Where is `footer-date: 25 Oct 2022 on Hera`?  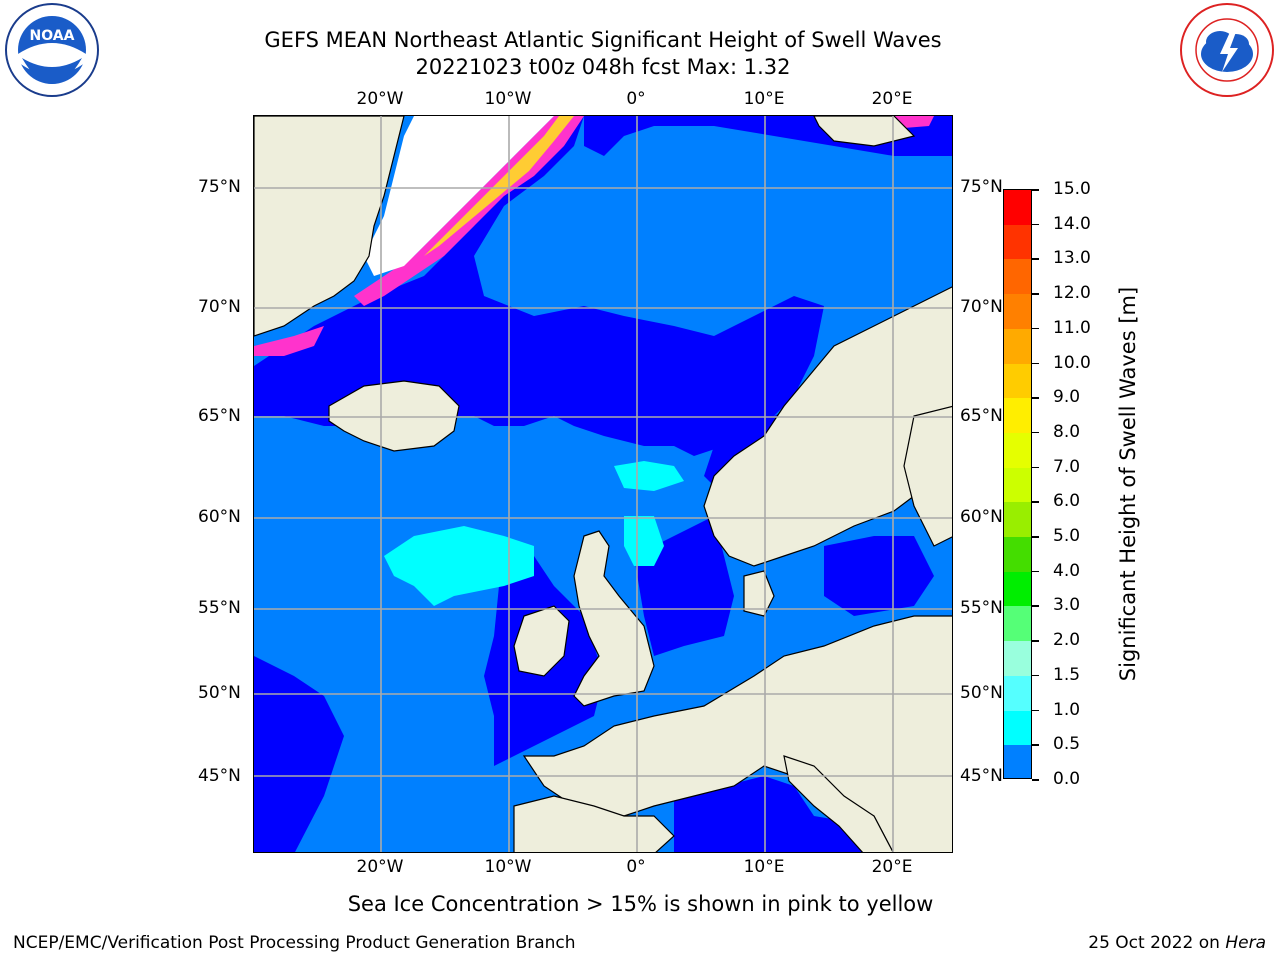 footer-date: 25 Oct 2022 on Hera is located at coordinates (1177, 943).